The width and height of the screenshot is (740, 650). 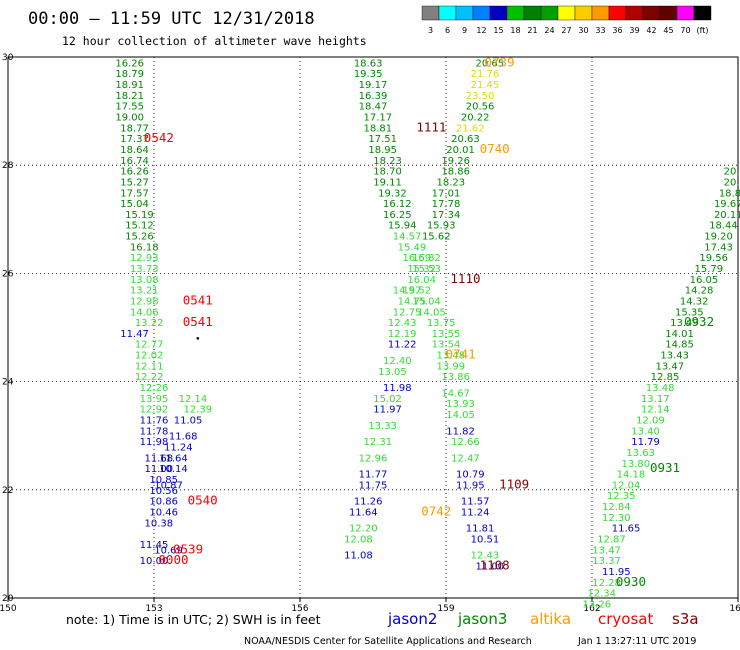 I want to click on wave-height-value: 13.21, so click(x=144, y=291).